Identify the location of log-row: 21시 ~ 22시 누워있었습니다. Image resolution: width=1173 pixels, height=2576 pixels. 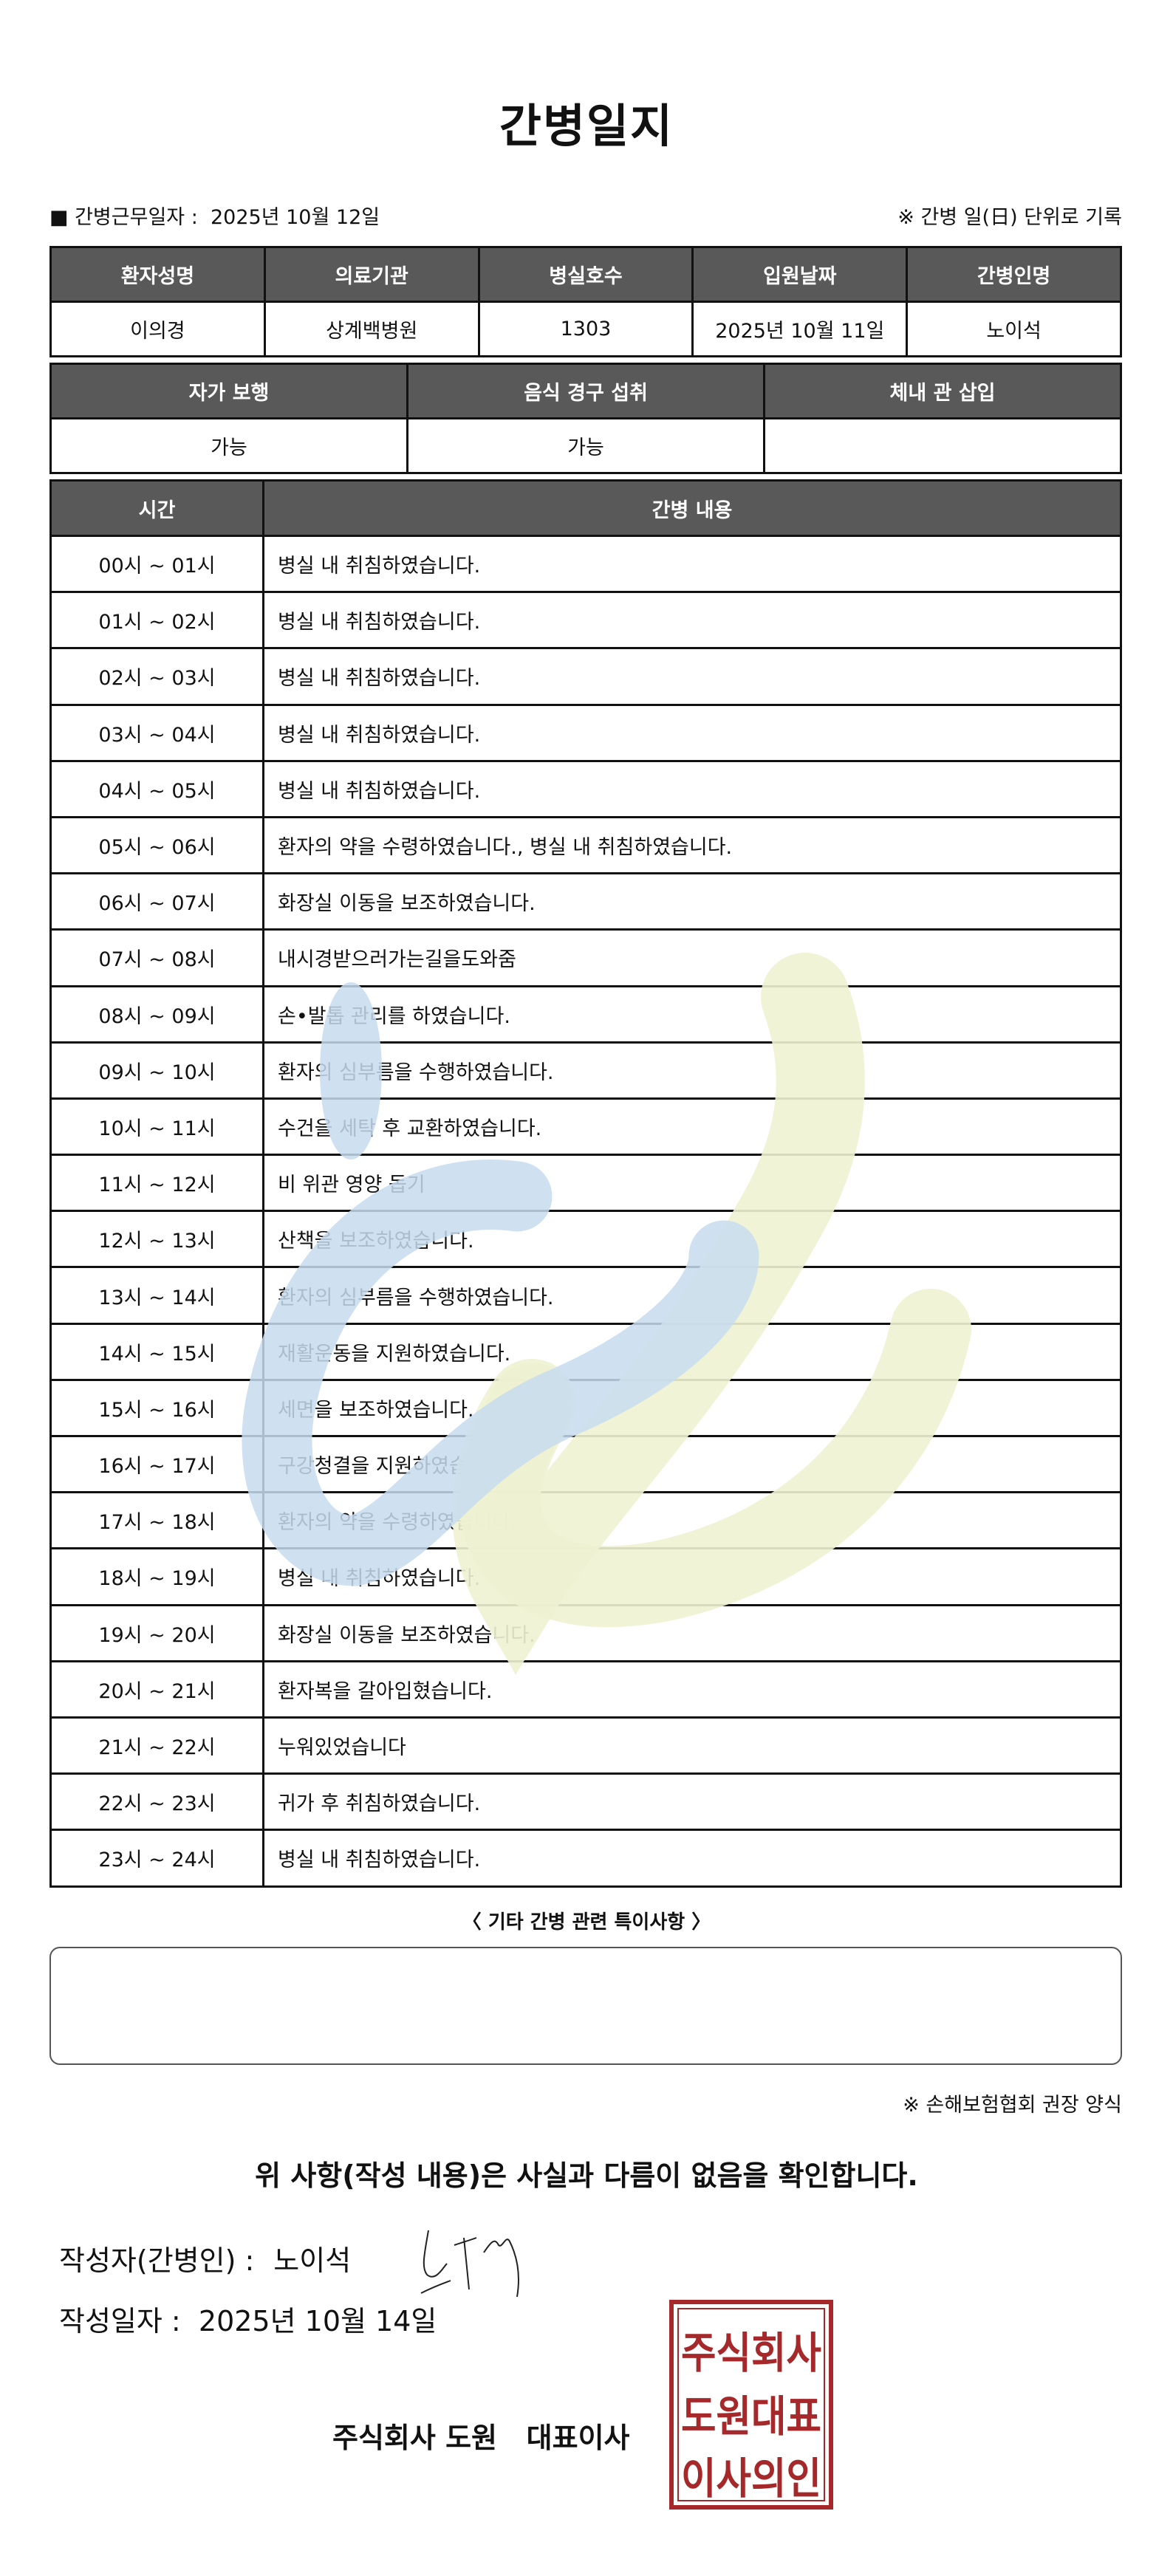
(585, 1745).